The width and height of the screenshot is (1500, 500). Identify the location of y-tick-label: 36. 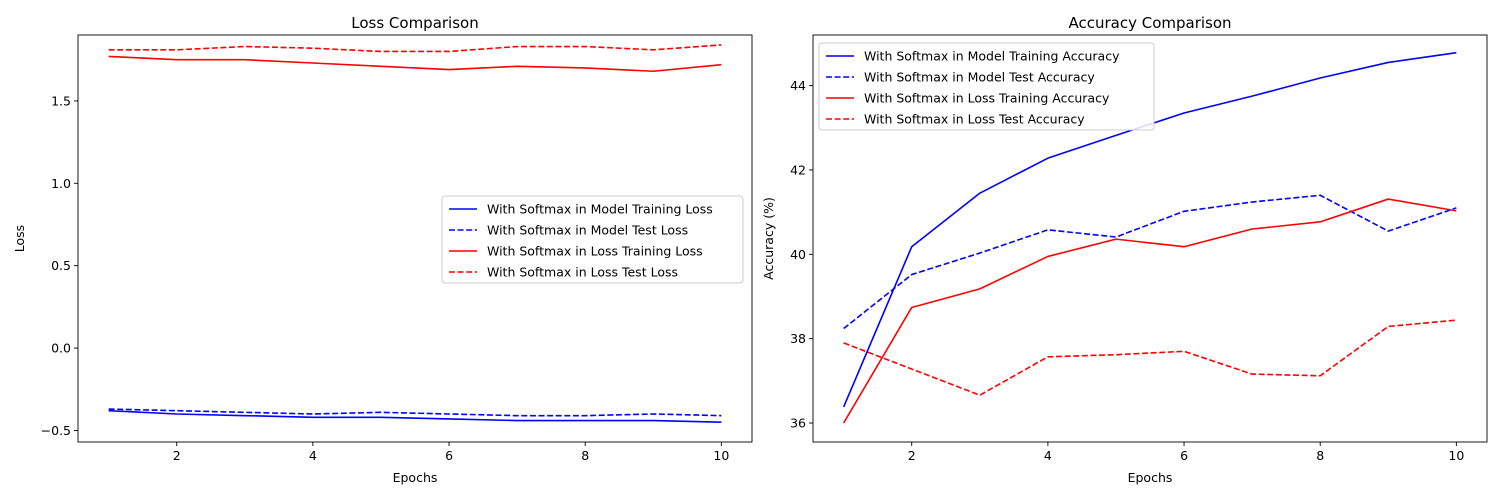
(798, 423).